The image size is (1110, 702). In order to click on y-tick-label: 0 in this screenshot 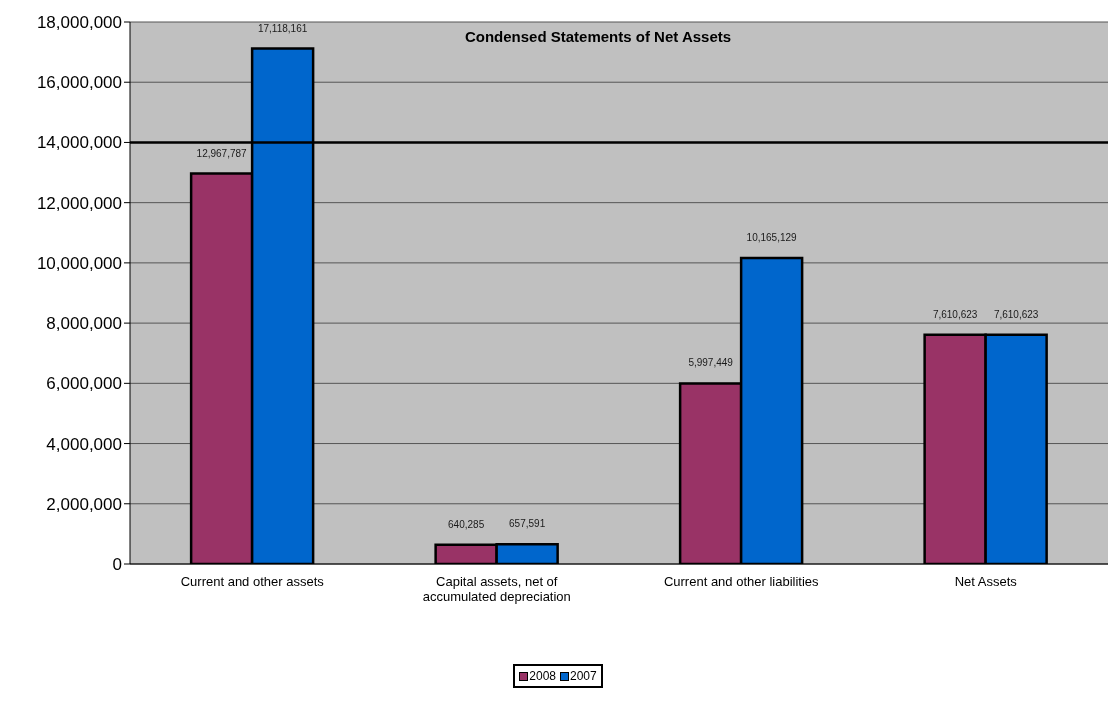, I will do `click(117, 565)`.